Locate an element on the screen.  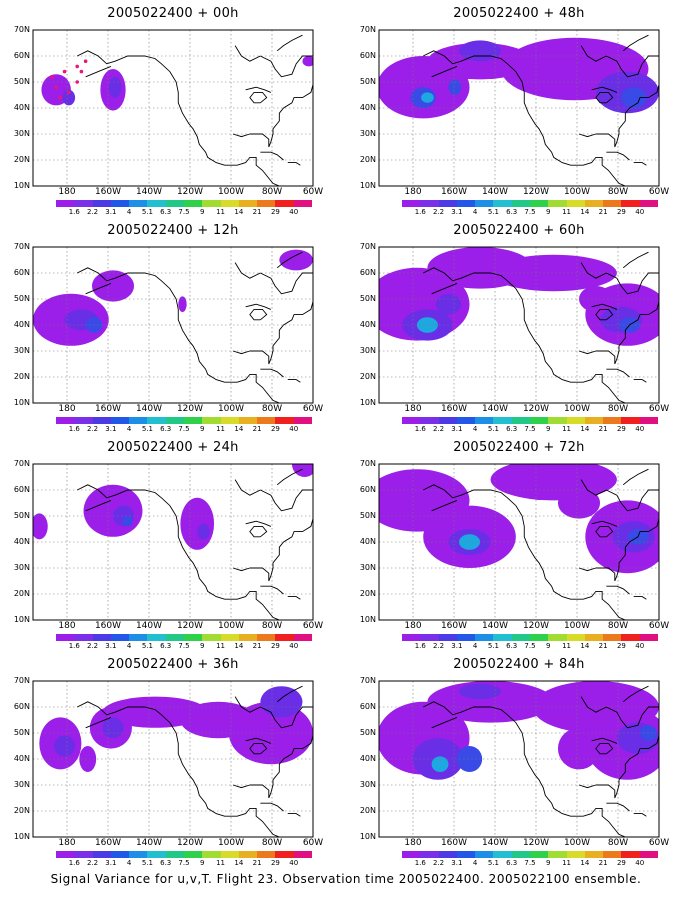
colorbar-label: 21 is located at coordinates (603, 429).